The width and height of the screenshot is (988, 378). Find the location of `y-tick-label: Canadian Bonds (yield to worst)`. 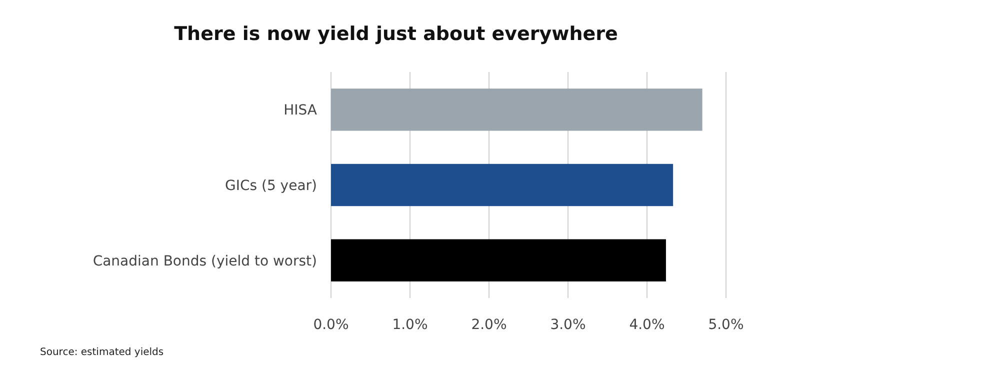

y-tick-label: Canadian Bonds (yield to worst) is located at coordinates (204, 261).